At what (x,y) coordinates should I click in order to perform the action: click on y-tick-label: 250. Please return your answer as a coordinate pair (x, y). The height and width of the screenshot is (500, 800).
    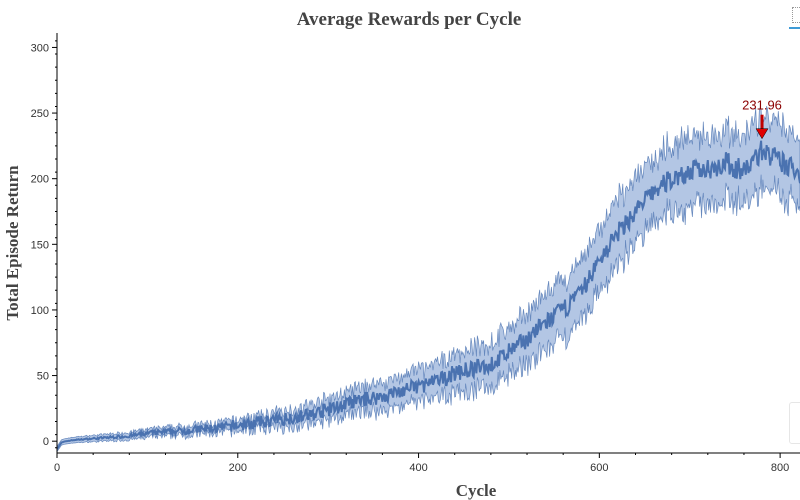
    Looking at the image, I should click on (40, 114).